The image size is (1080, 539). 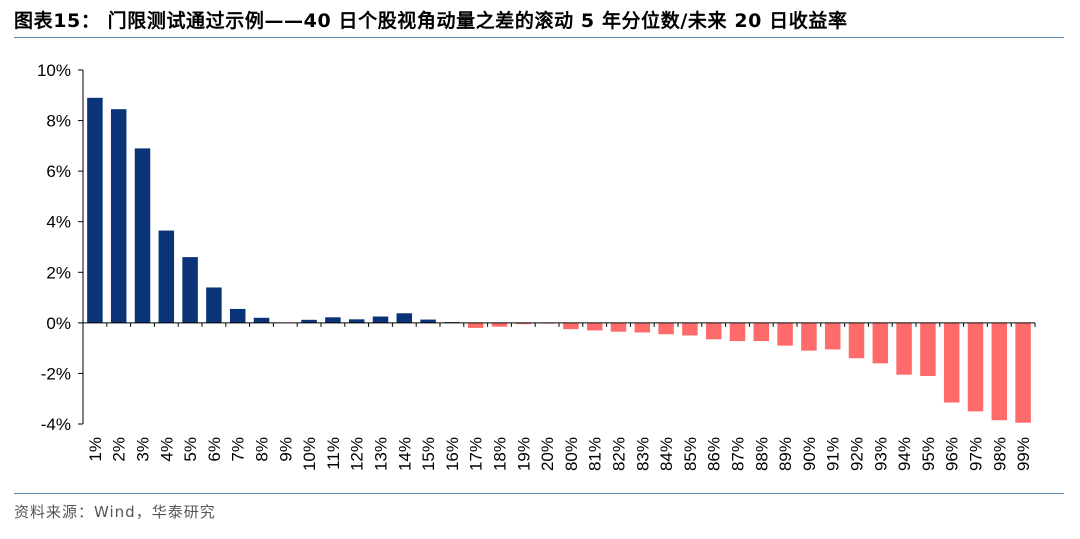 I want to click on bar-83%, so click(x=642, y=327).